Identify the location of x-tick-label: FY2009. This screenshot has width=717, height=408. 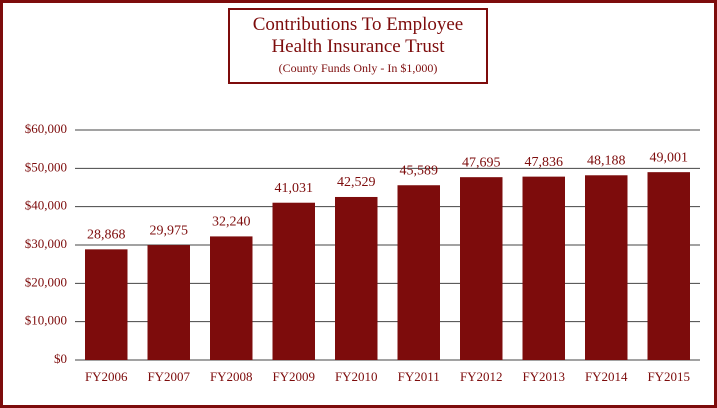
(293, 376).